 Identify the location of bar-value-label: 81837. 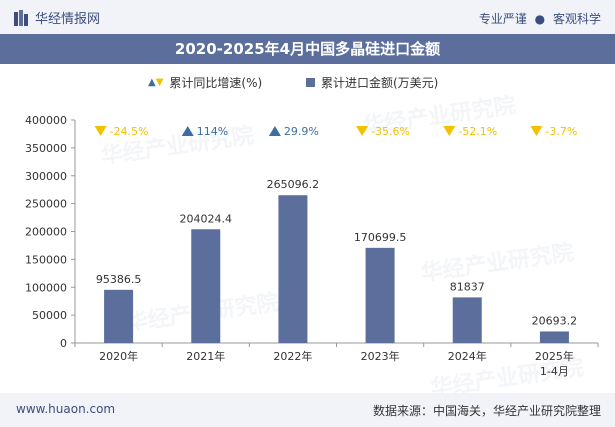
(467, 286).